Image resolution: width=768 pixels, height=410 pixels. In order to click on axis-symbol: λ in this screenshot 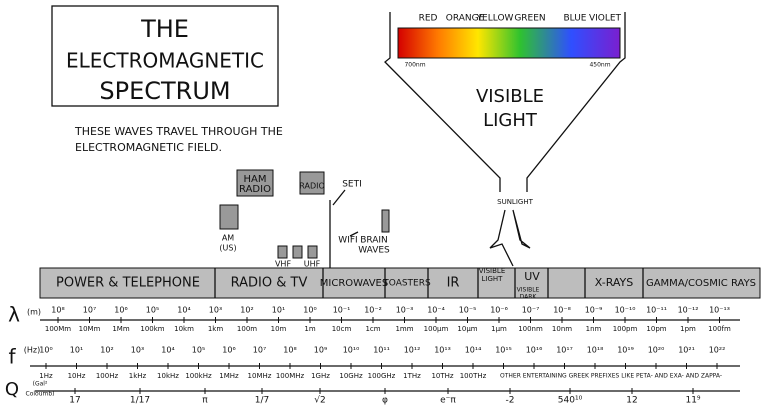, I will do `click(14, 315)`.